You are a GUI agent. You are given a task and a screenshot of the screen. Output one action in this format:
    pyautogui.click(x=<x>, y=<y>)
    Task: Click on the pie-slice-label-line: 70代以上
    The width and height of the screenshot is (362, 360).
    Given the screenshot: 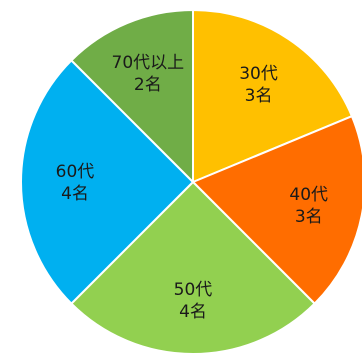 What is the action you would take?
    pyautogui.click(x=148, y=63)
    